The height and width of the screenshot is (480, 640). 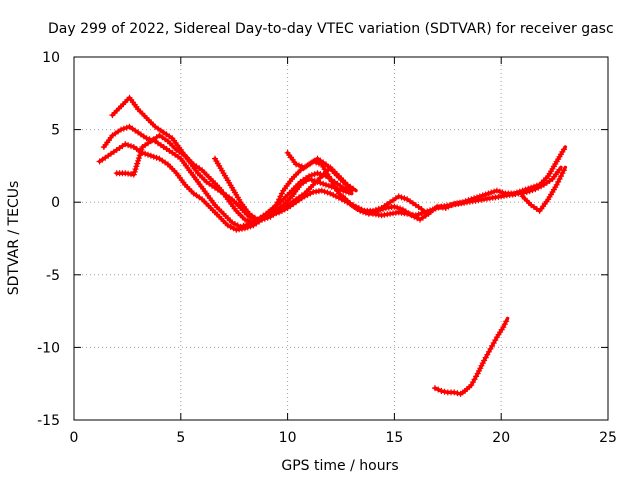 What do you see at coordinates (180, 438) in the screenshot?
I see `x-tick-label: 5` at bounding box center [180, 438].